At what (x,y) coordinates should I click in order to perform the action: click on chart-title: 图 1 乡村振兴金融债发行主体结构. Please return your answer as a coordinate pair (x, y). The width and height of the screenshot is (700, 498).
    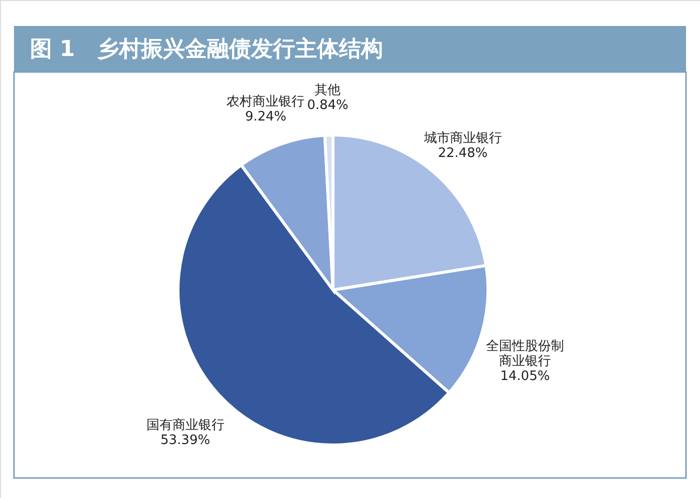
    Looking at the image, I should click on (206, 49).